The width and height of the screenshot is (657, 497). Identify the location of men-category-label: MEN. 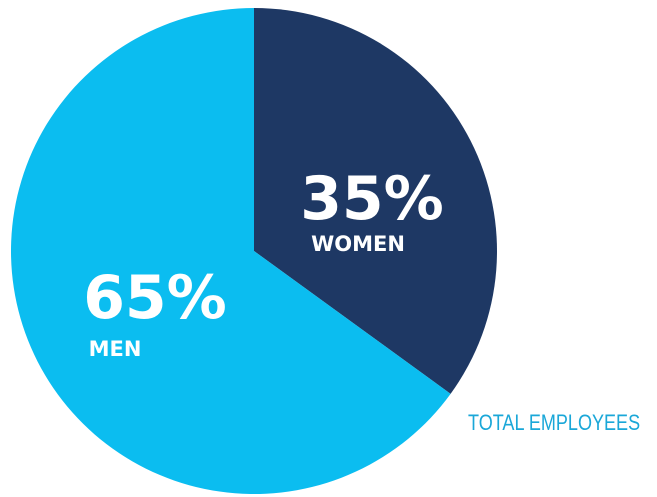
(115, 349).